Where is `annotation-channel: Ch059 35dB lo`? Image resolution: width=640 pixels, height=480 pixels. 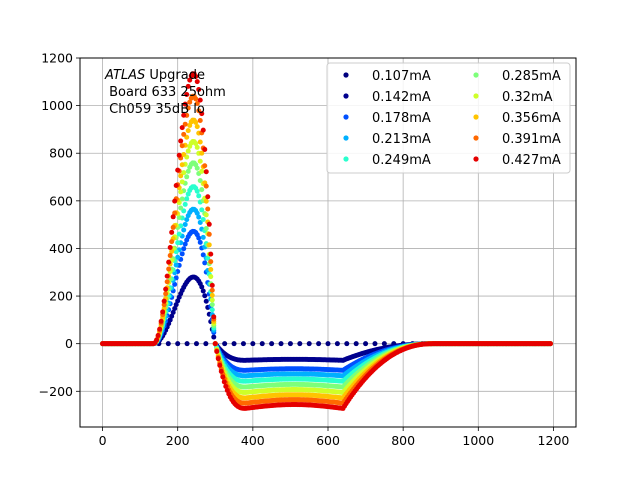
annotation-channel: Ch059 35dB lo is located at coordinates (155, 109).